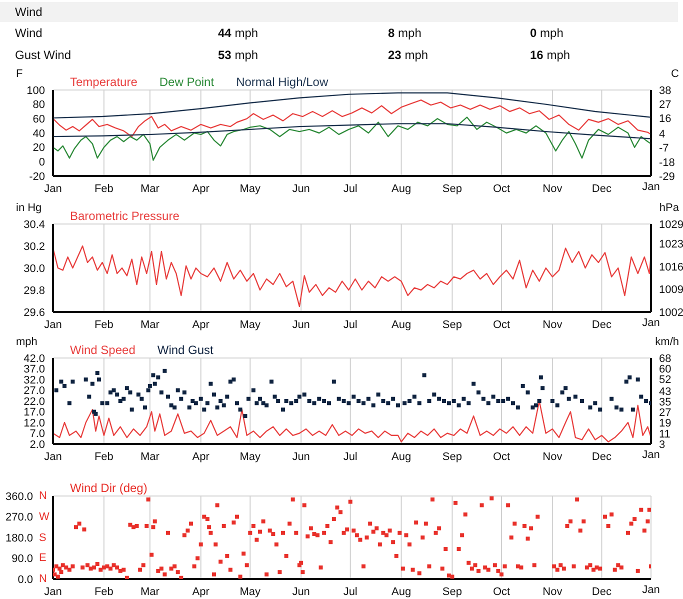  I want to click on y2-axis-title: km/h, so click(667, 342).